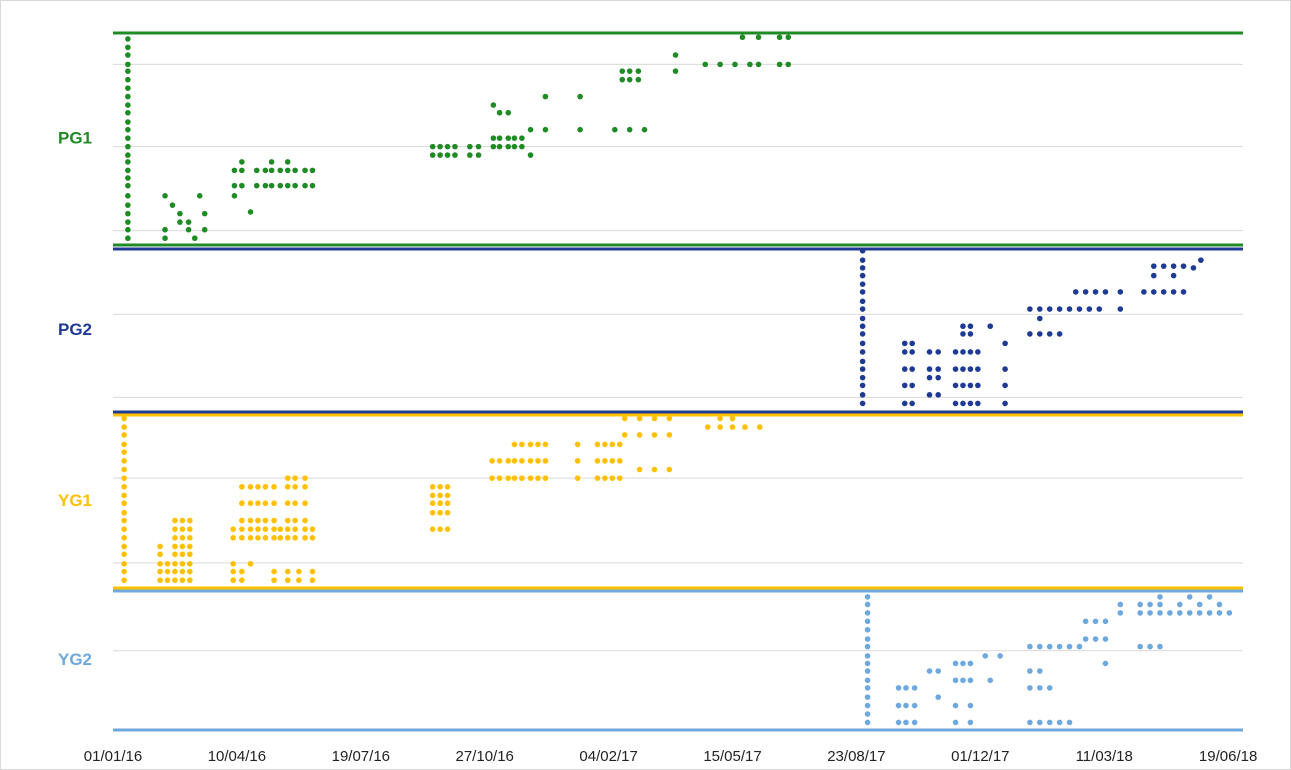 This screenshot has height=770, width=1291. What do you see at coordinates (732, 756) in the screenshot?
I see `x-tick-label: 15/05/17` at bounding box center [732, 756].